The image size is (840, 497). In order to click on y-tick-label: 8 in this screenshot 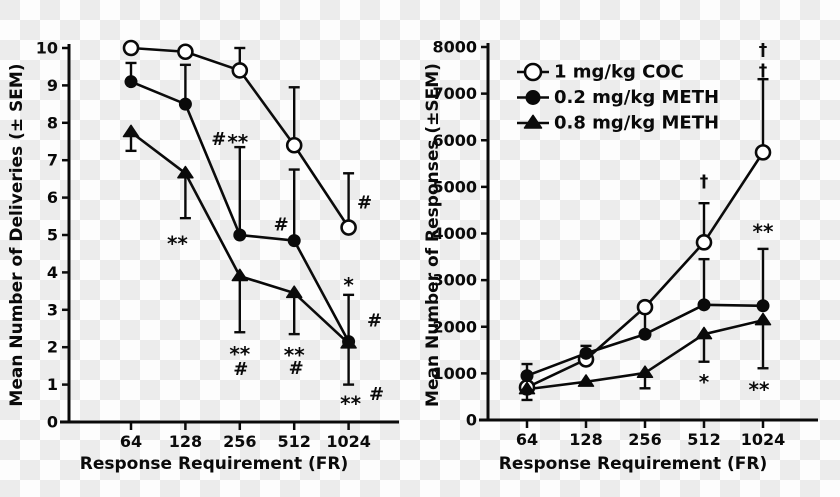, I will do `click(52, 122)`.